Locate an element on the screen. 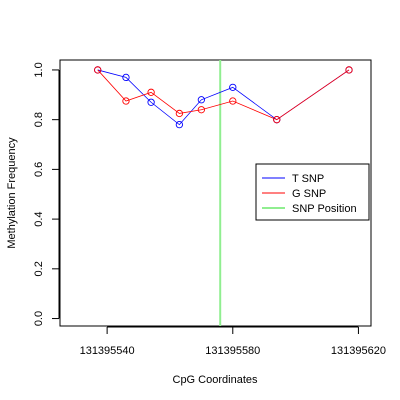 The width and height of the screenshot is (400, 400). y-axis: 0.0 0.2 0.4 0.6 0.8 1.0 is located at coordinates (46, 194).